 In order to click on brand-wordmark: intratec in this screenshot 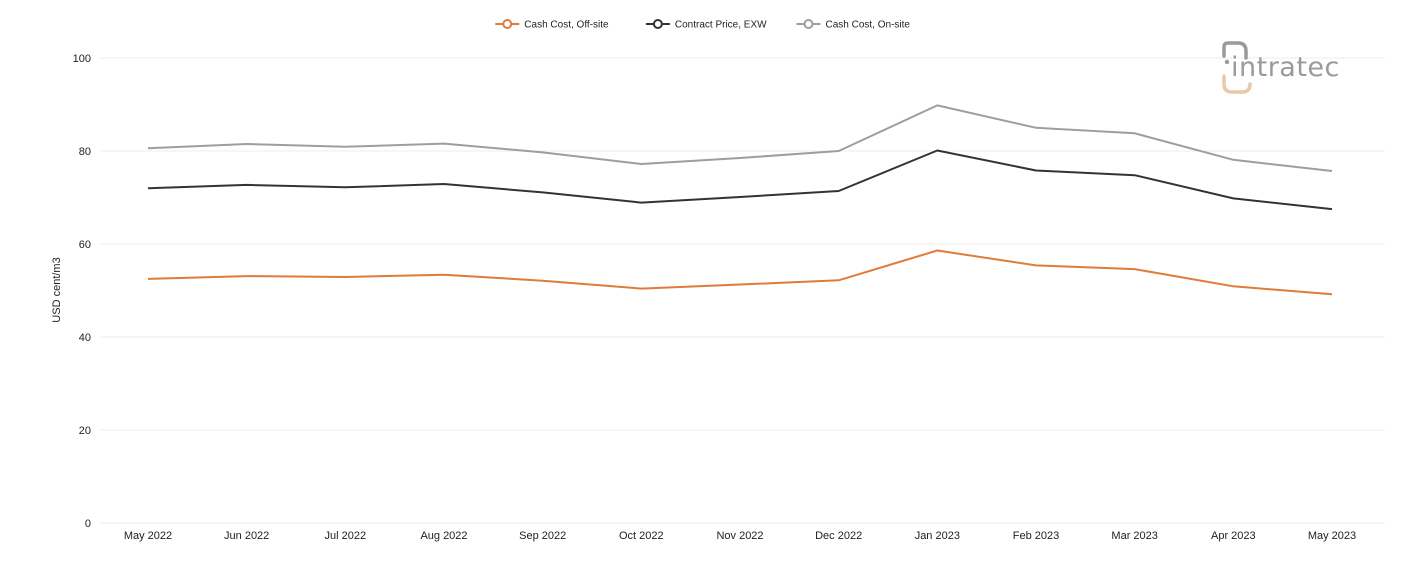, I will do `click(1285, 67)`.